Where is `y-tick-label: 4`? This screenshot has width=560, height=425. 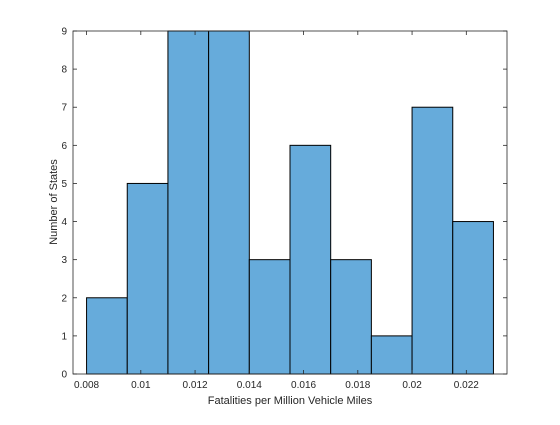 y-tick-label: 4 is located at coordinates (64, 222).